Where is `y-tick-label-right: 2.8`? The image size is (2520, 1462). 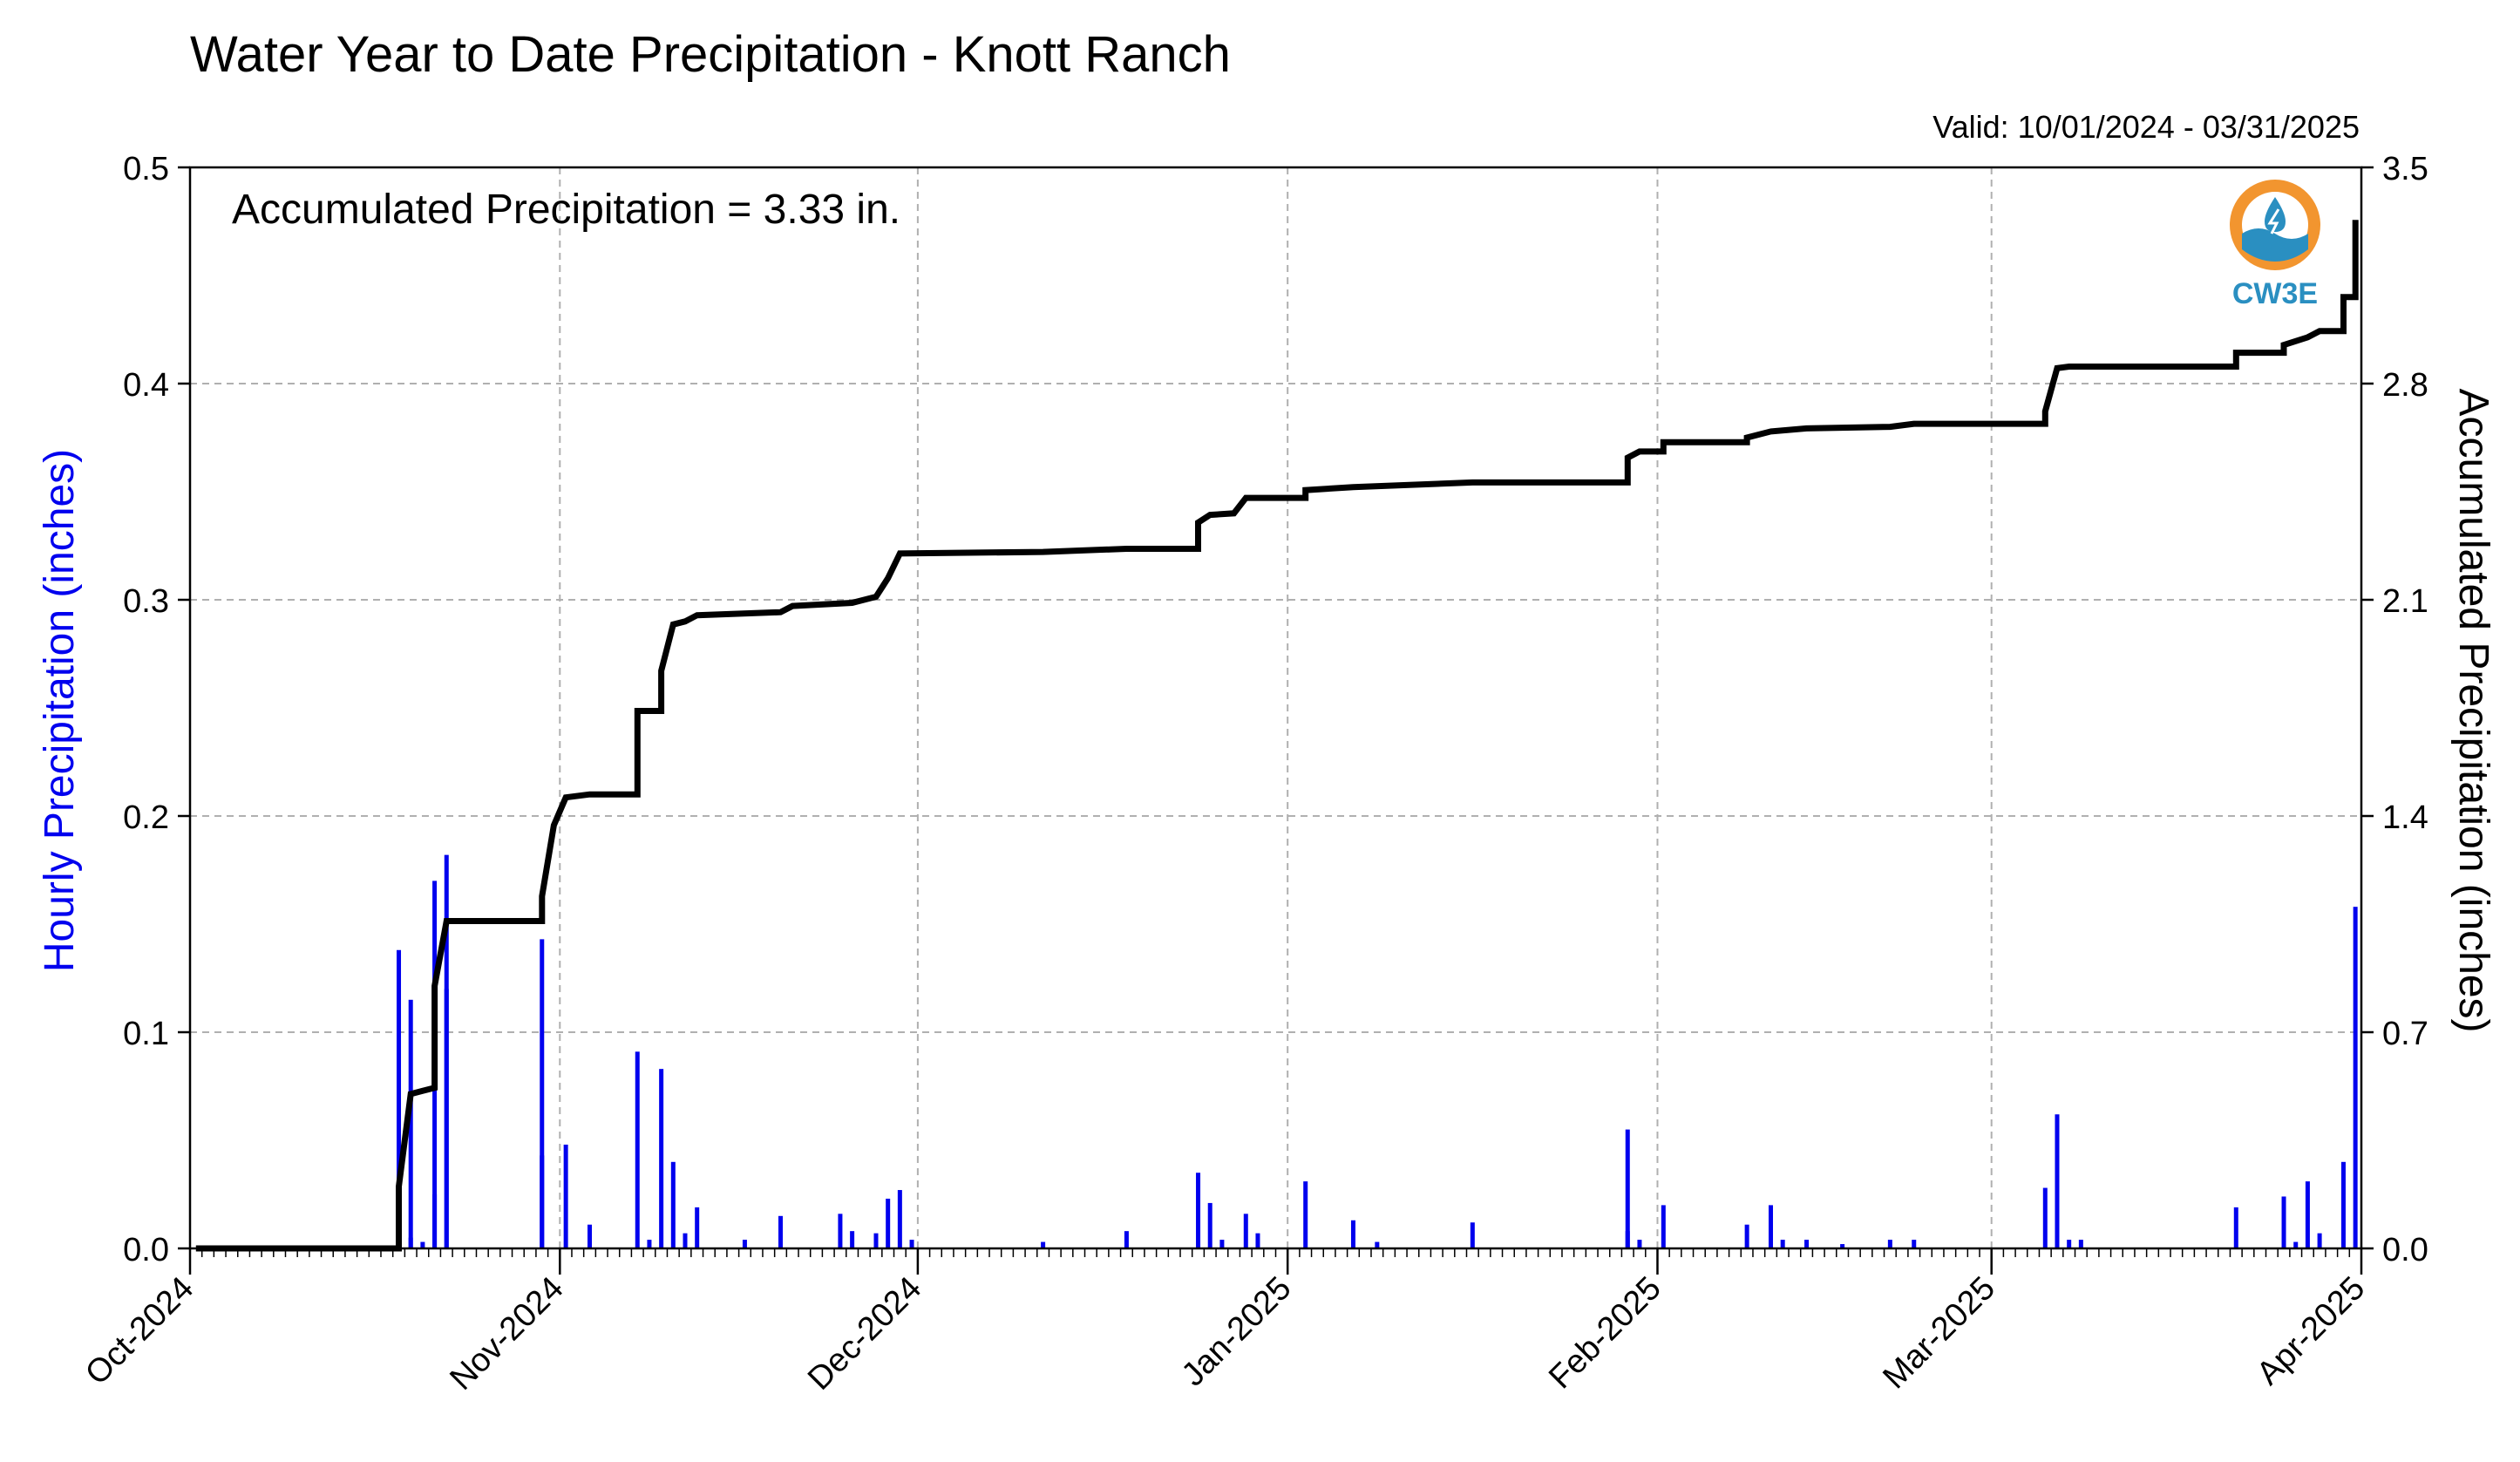
y-tick-label-right: 2.8 is located at coordinates (2405, 385).